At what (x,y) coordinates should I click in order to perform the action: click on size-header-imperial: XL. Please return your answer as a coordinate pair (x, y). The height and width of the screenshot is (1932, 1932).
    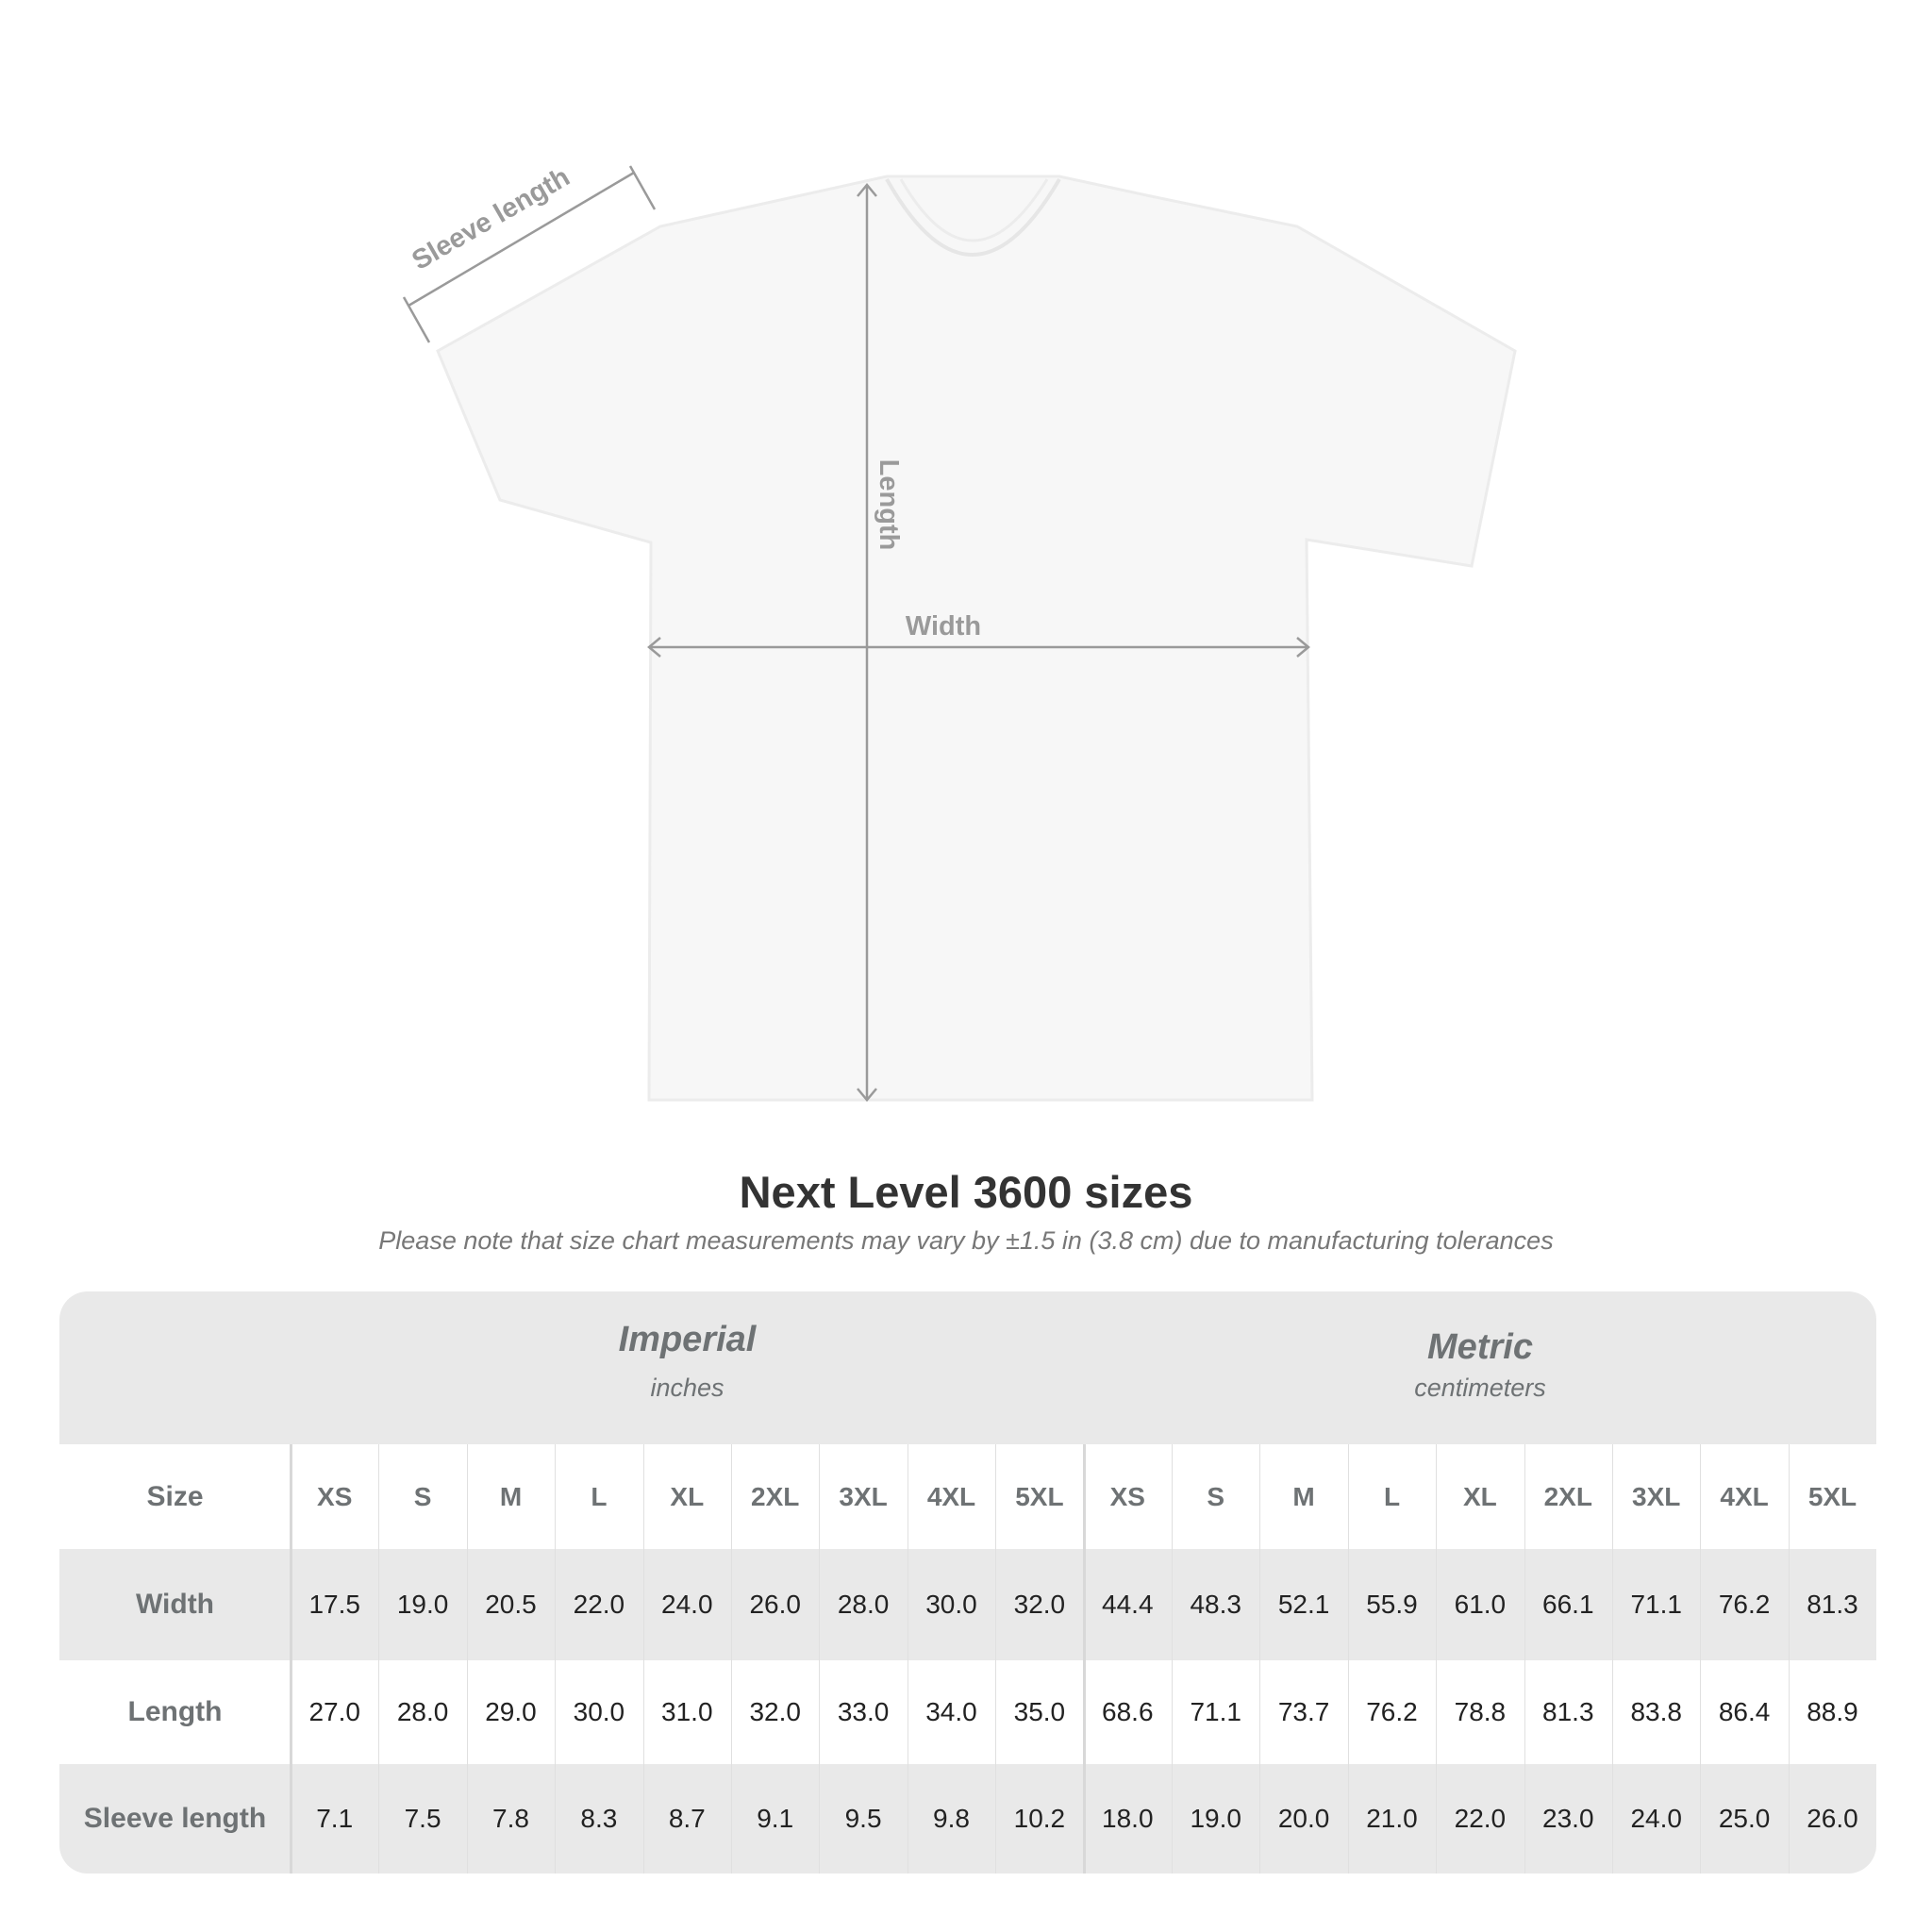
    Looking at the image, I should click on (687, 1496).